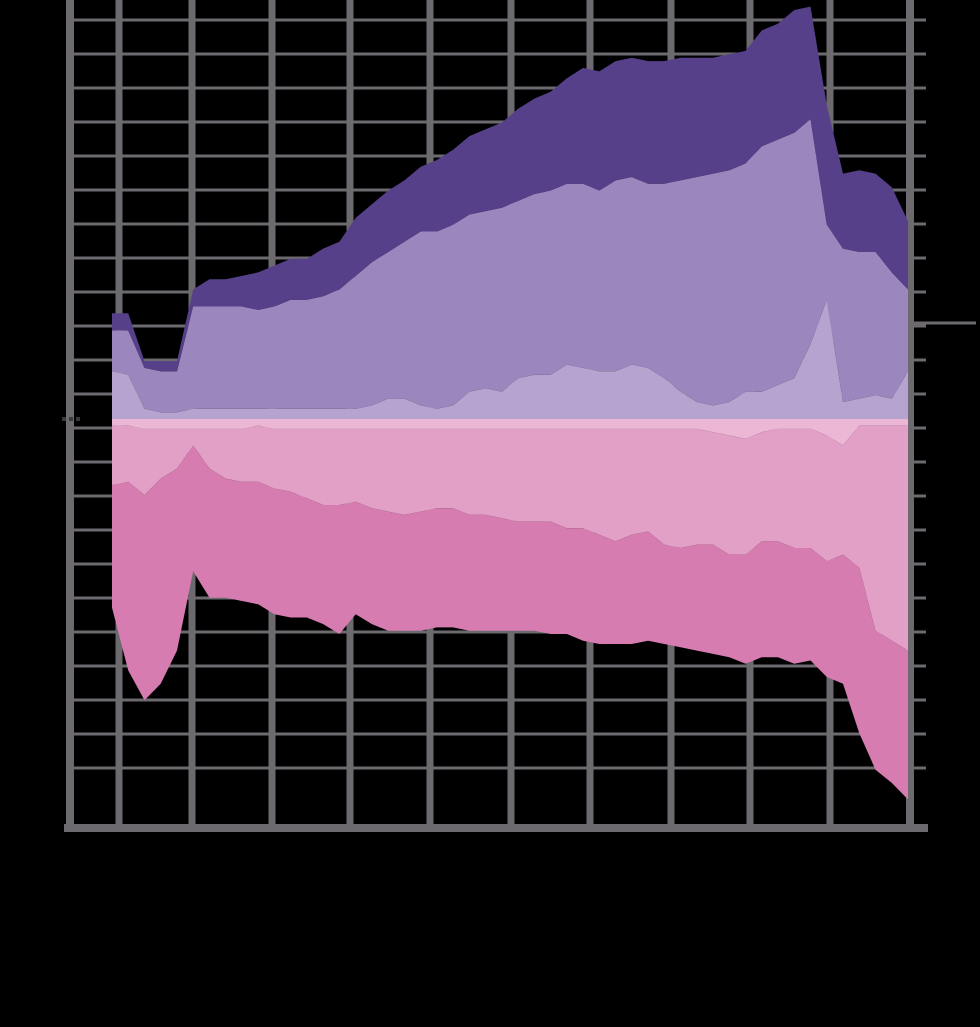  I want to click on x-axis-line, so click(496, 828).